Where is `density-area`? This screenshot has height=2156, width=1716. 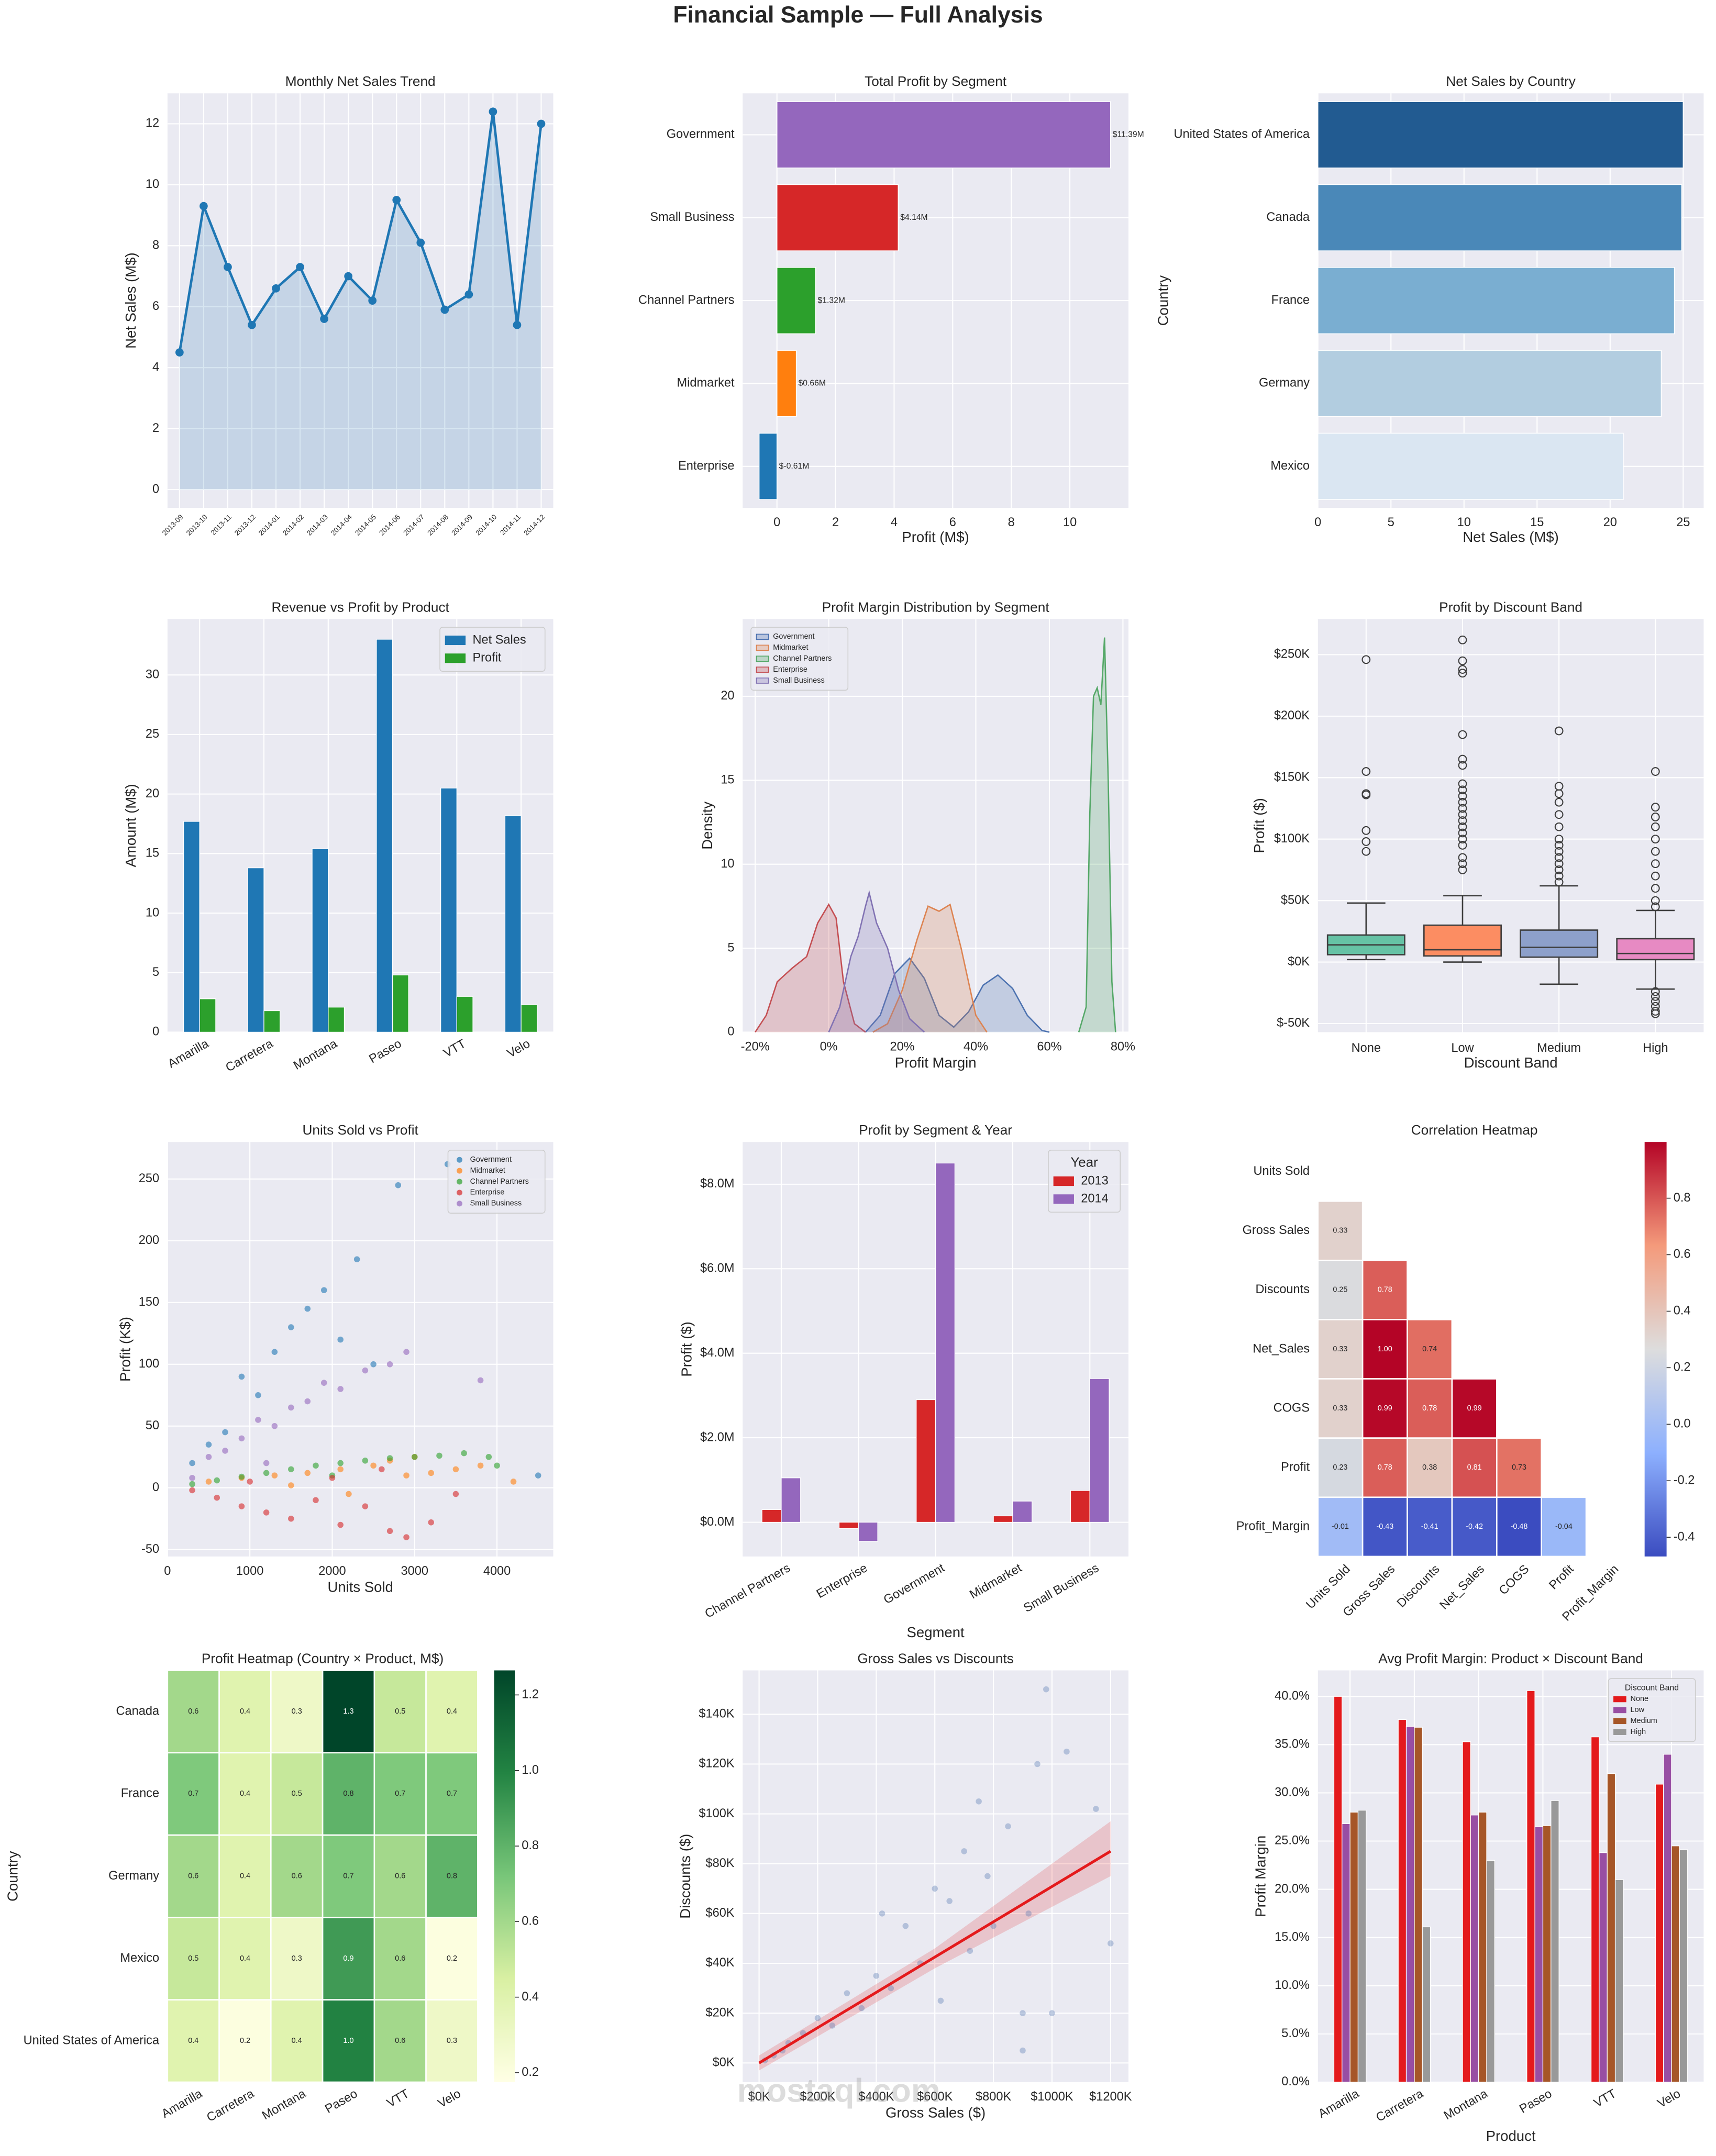
density-area is located at coordinates (876, 962).